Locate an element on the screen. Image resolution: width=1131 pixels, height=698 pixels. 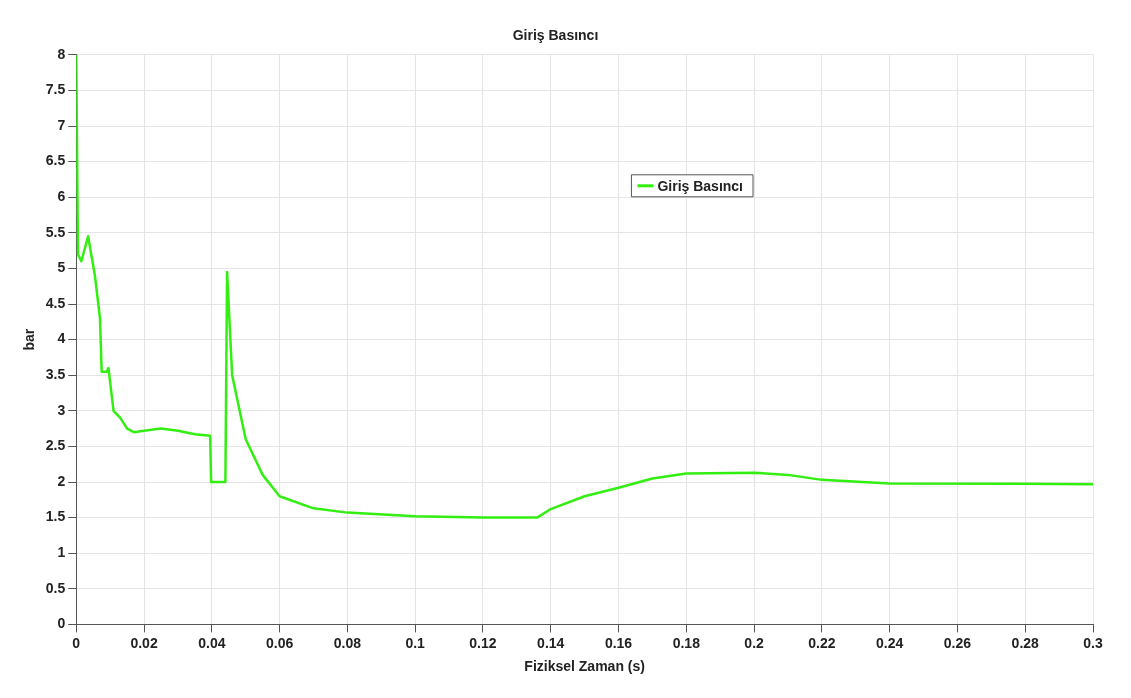
x-axis-title: Fiziksel Zaman (s) is located at coordinates (584, 666).